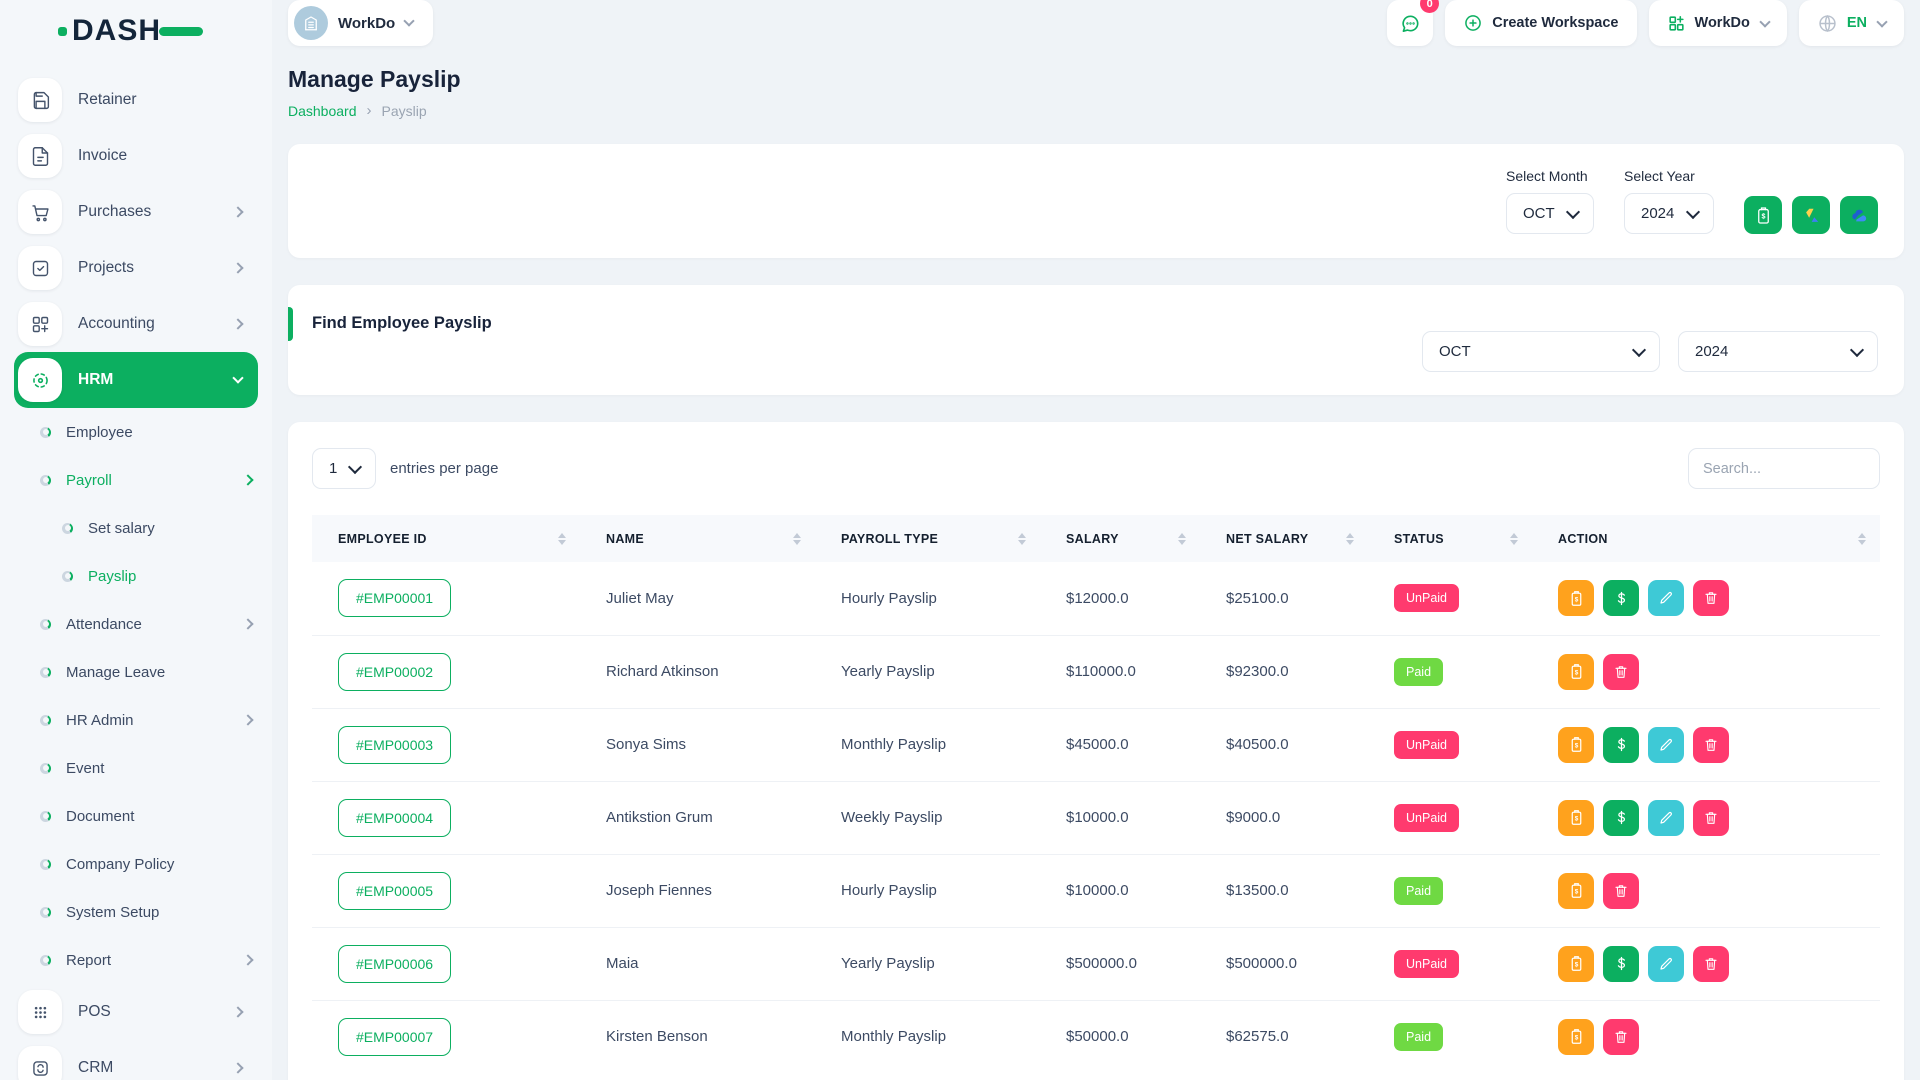 The height and width of the screenshot is (1080, 1920). I want to click on sidebar-item-document: Document, so click(136, 816).